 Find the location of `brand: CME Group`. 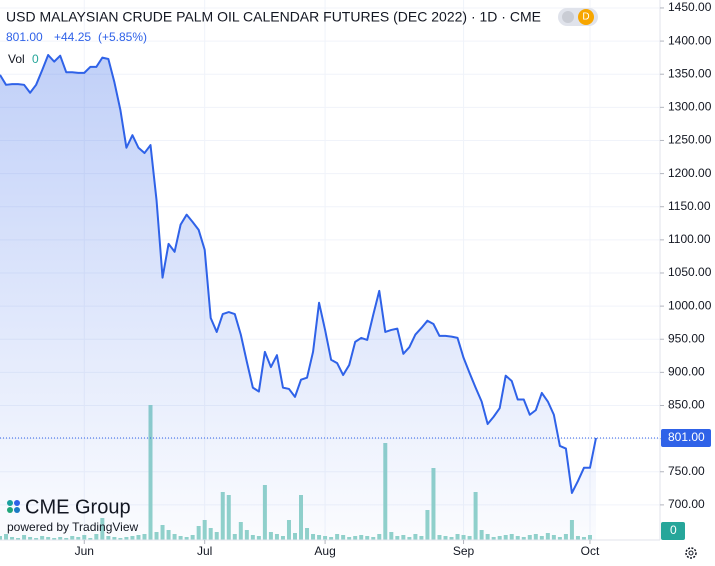

brand: CME Group is located at coordinates (78, 507).